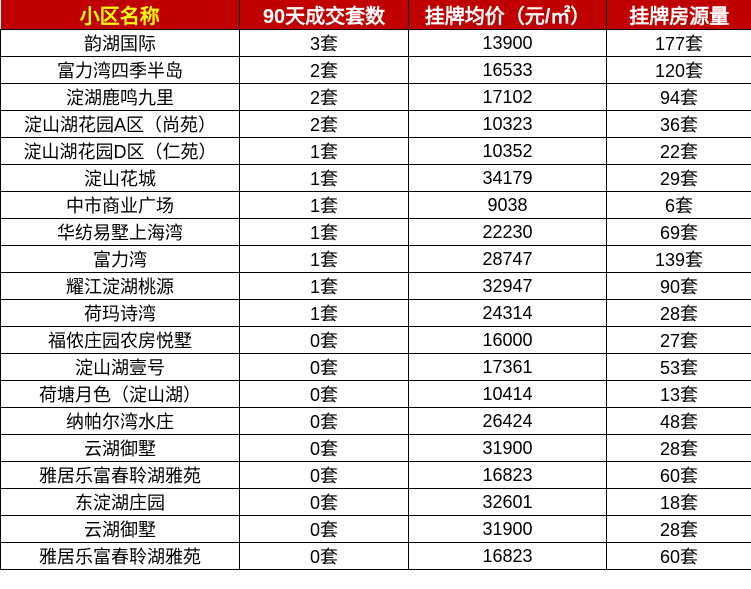 This screenshot has height=589, width=751. Describe the element at coordinates (120, 313) in the screenshot. I see `community-name-cell: 荷玛诗湾` at that location.